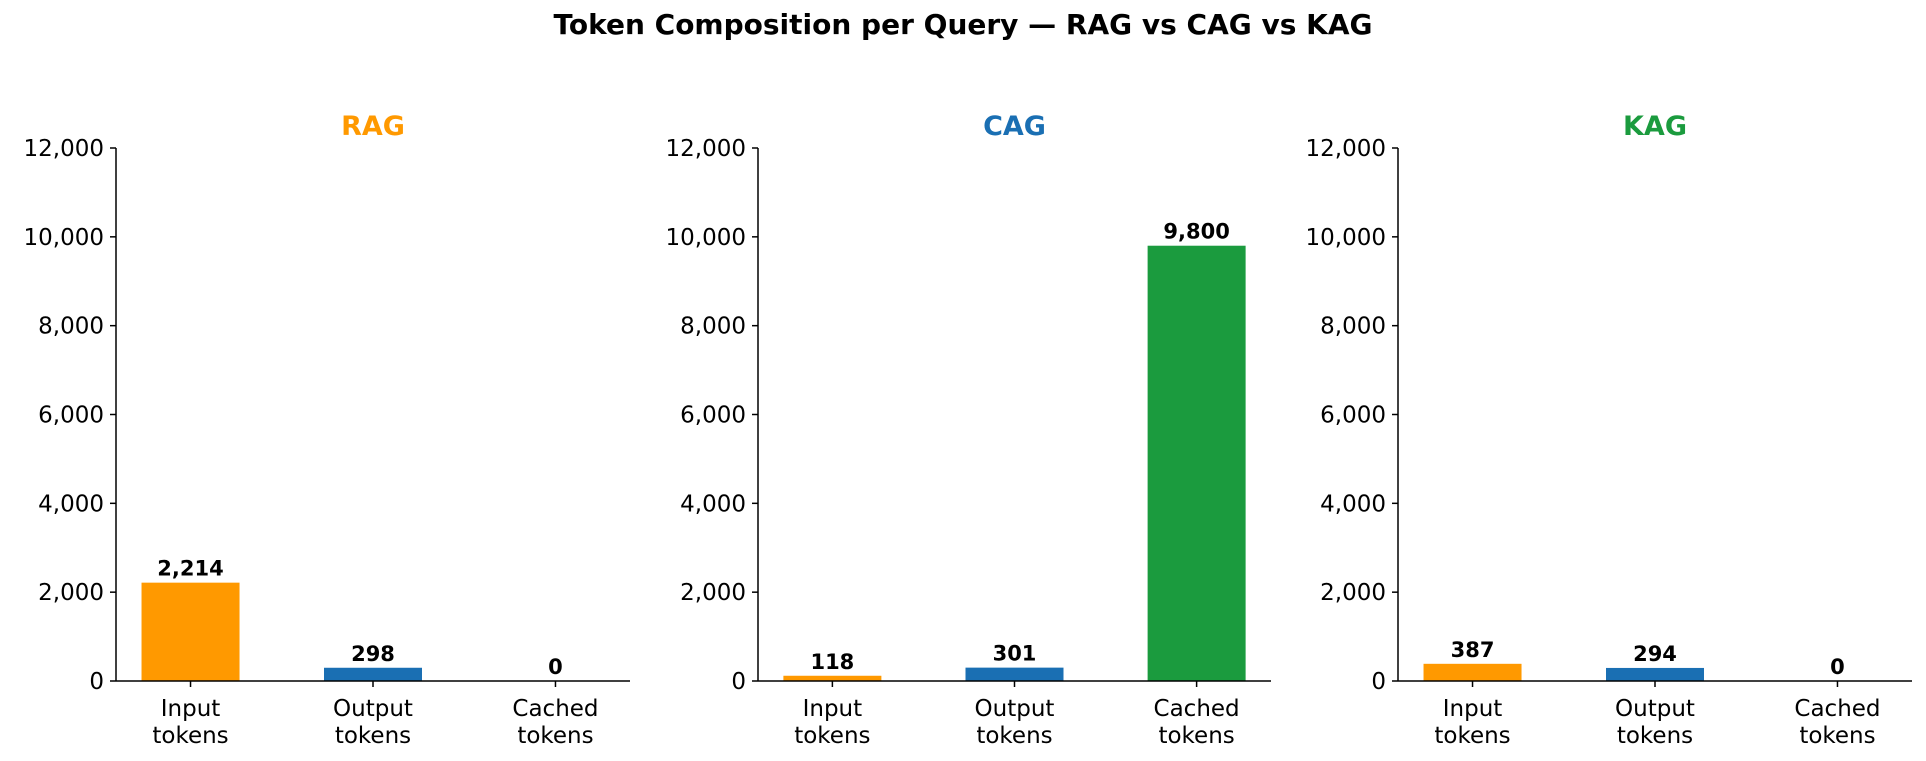 This screenshot has height=761, width=1926. What do you see at coordinates (1655, 736) in the screenshot?
I see `kag-x-tick-label-1-1: tokens` at bounding box center [1655, 736].